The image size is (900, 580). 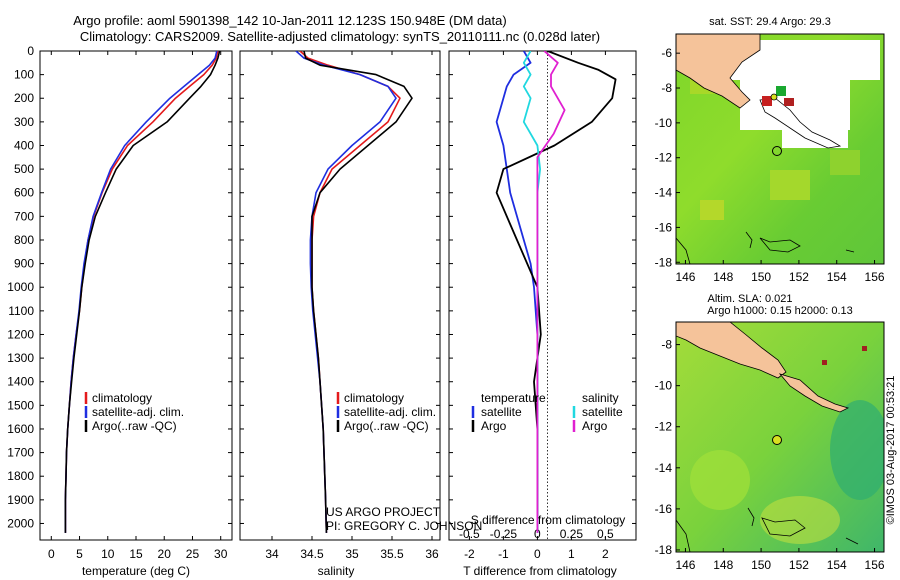 What do you see at coordinates (24, 169) in the screenshot?
I see `depth-tick-label: 500` at bounding box center [24, 169].